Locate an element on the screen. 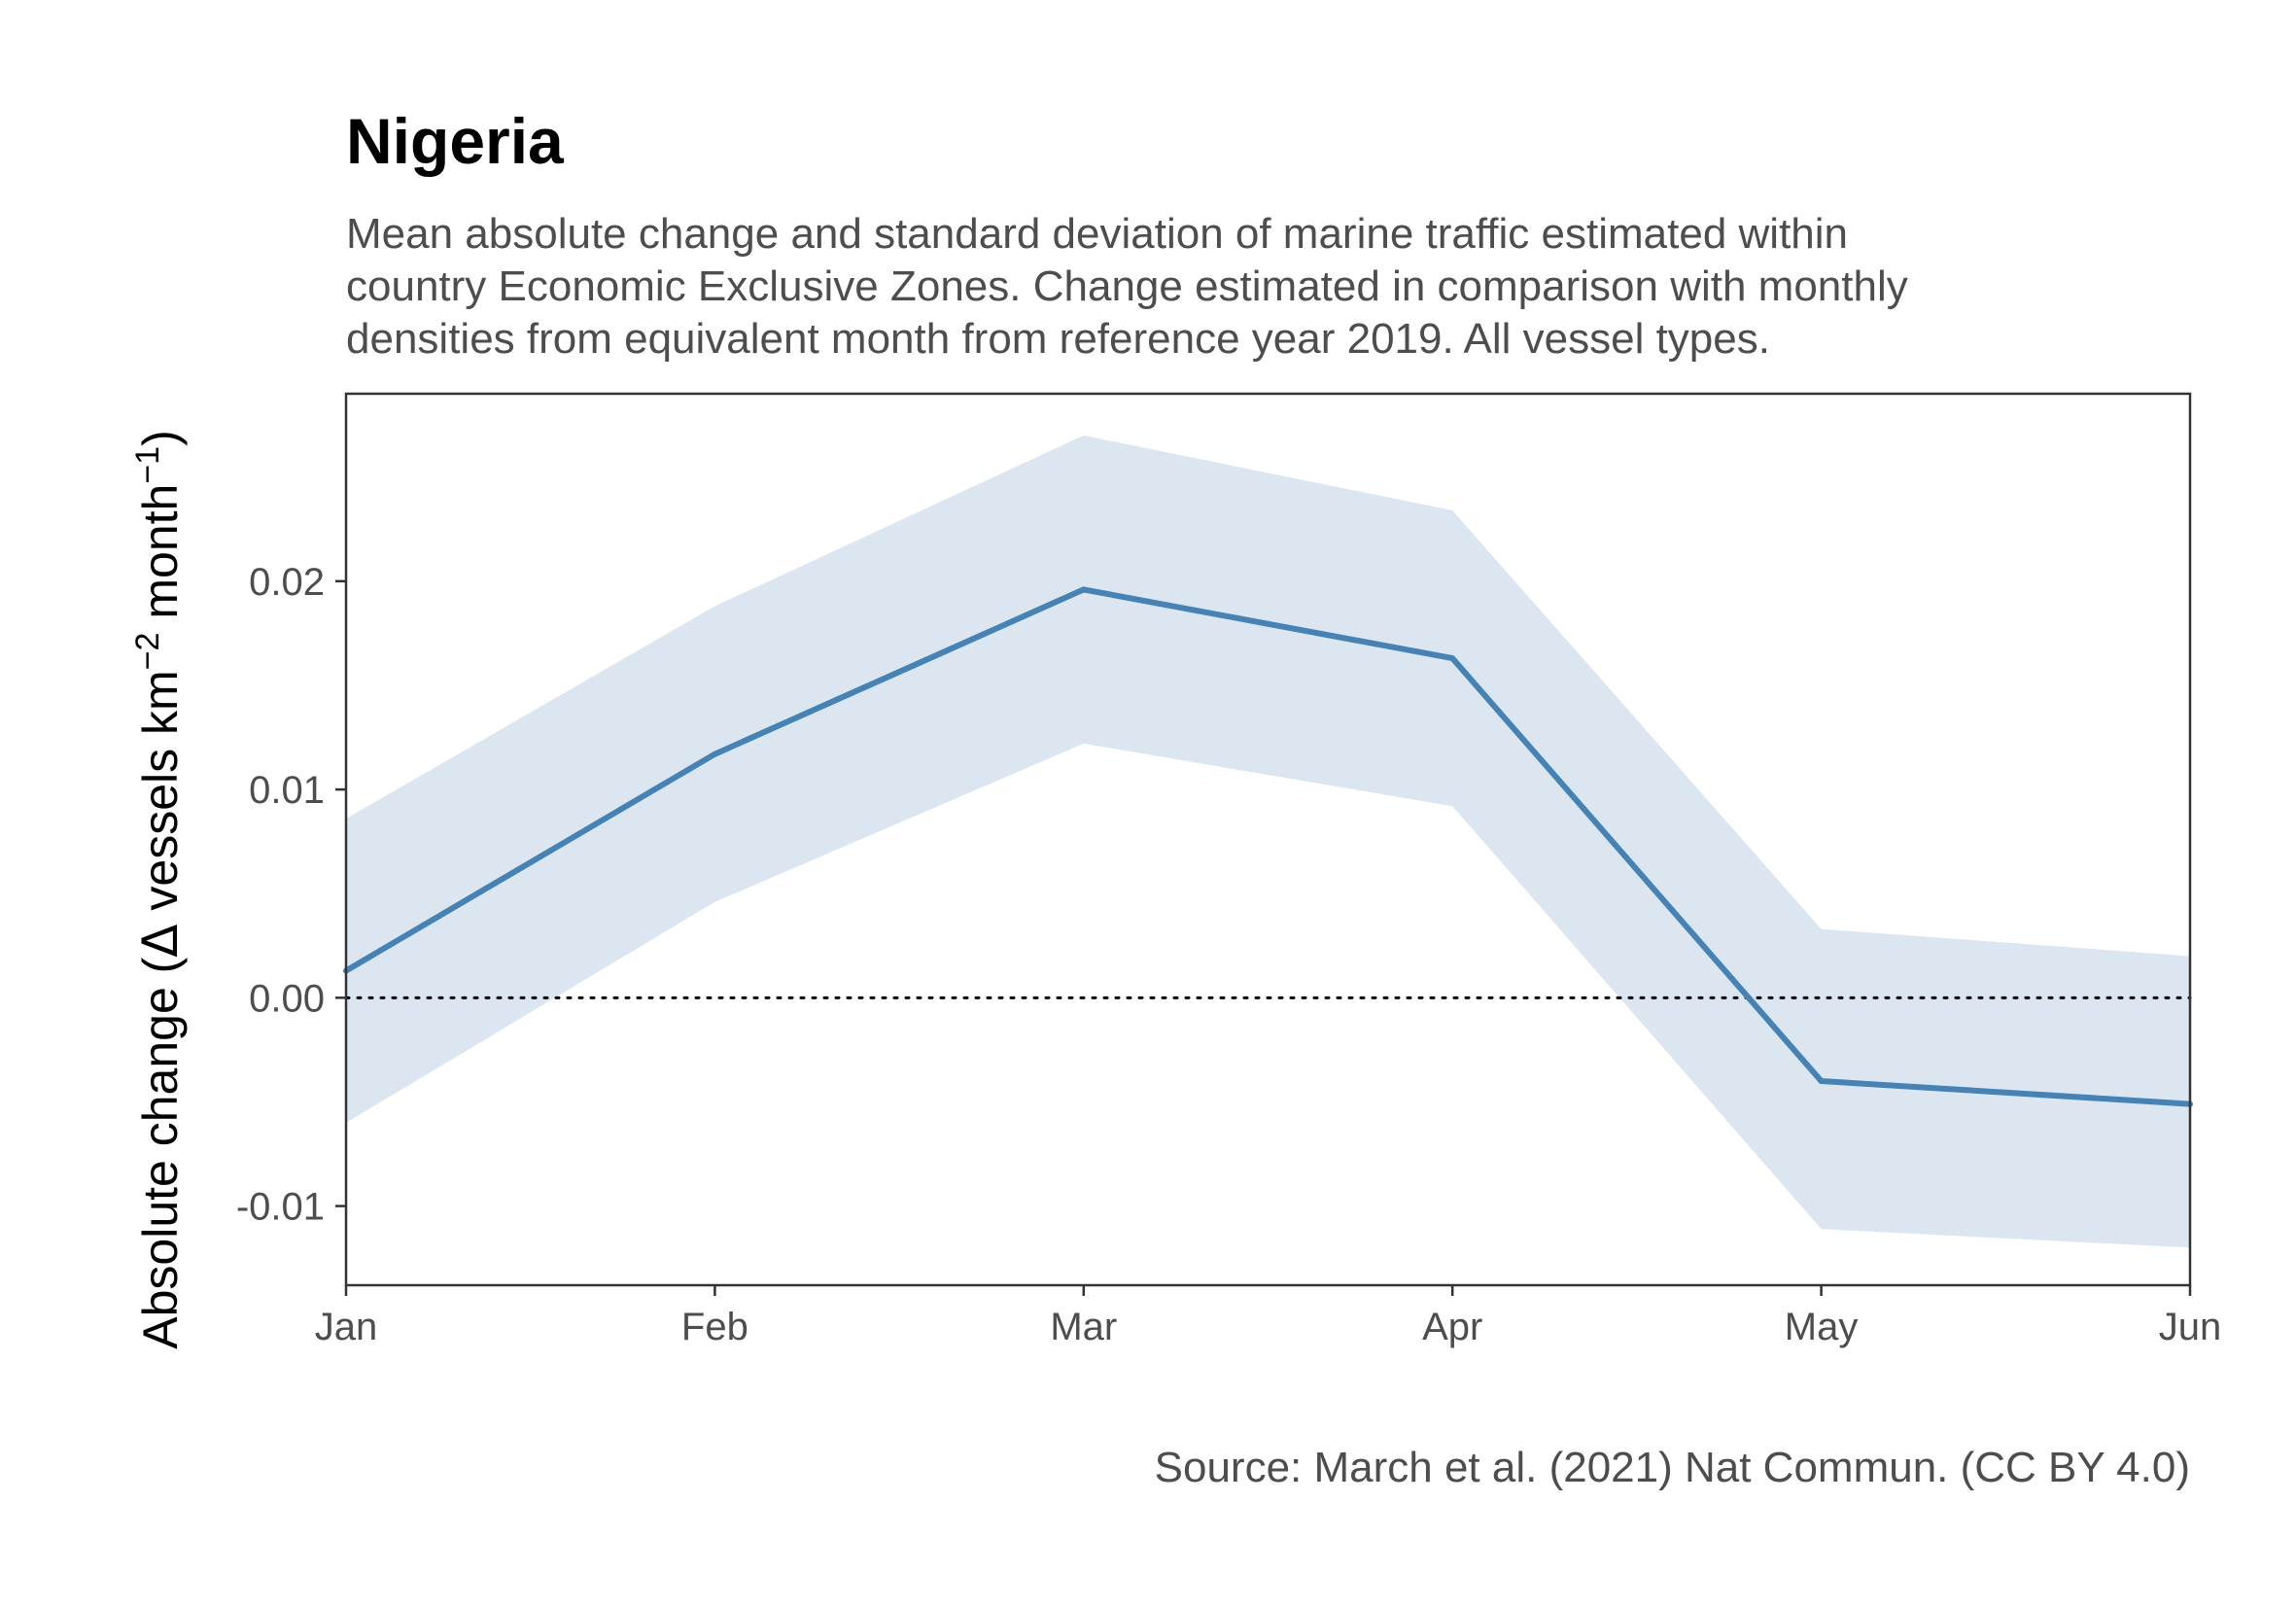 The height and width of the screenshot is (1607, 2296). y-axis-title-middle: month is located at coordinates (160, 558).